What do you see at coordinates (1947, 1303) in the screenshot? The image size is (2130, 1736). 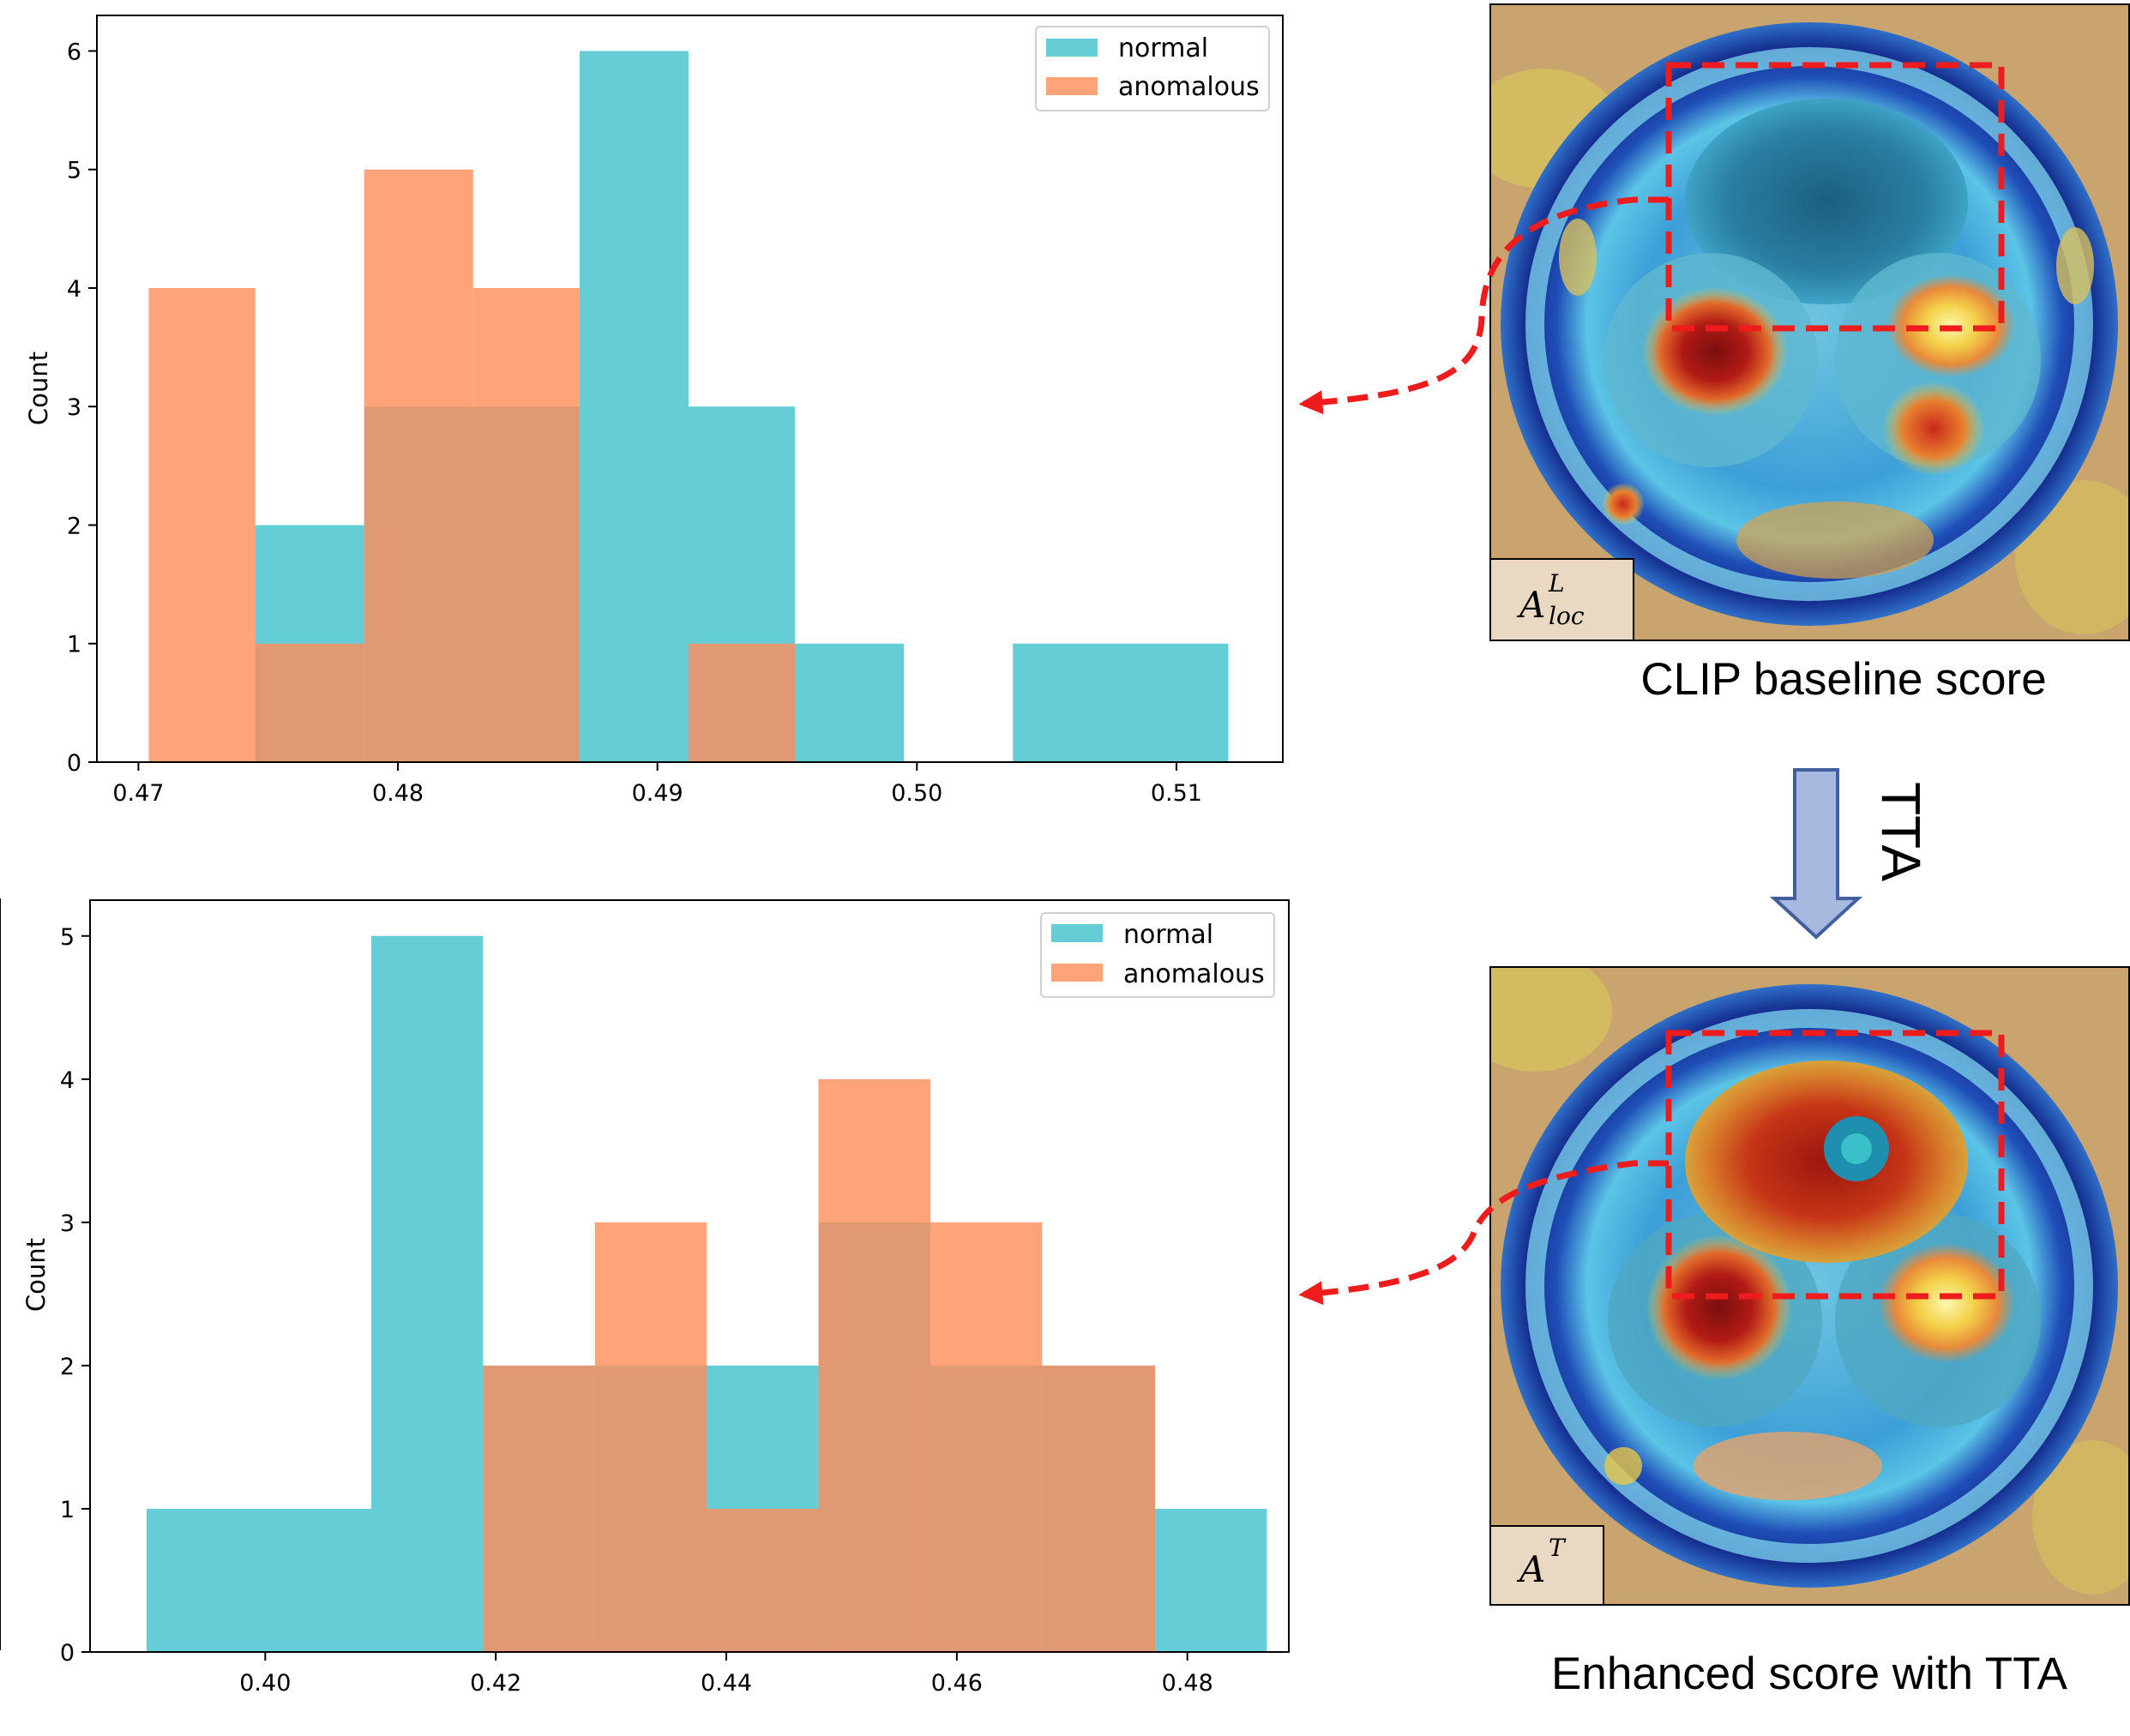 I see `heatmap-bottom-hotspot-right` at bounding box center [1947, 1303].